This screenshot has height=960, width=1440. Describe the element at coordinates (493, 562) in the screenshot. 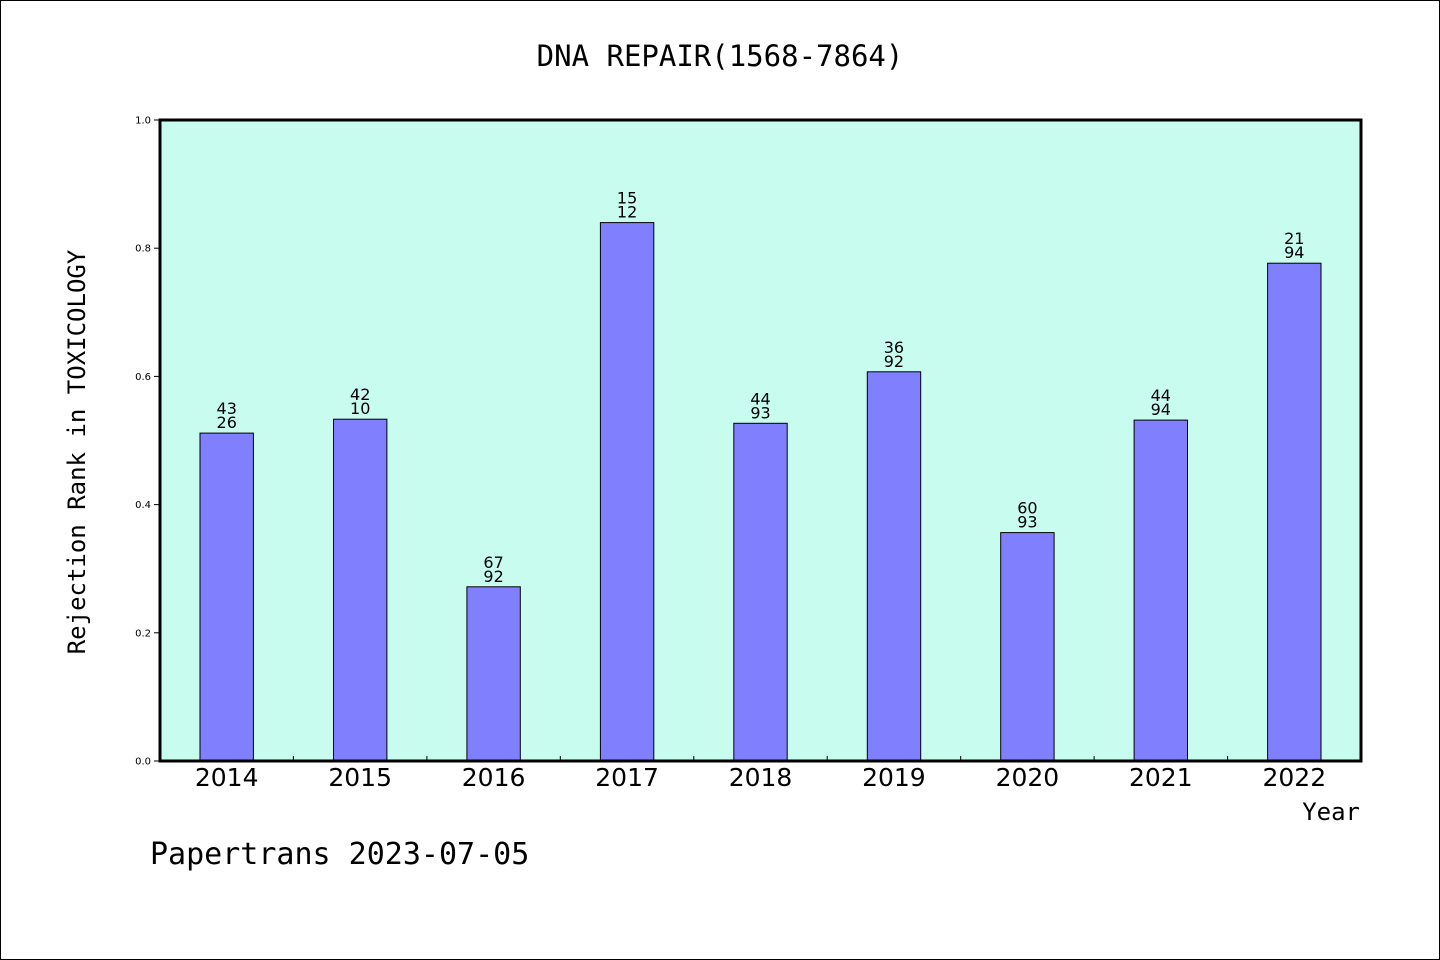

I see `bar-label-top-2016: 67` at that location.